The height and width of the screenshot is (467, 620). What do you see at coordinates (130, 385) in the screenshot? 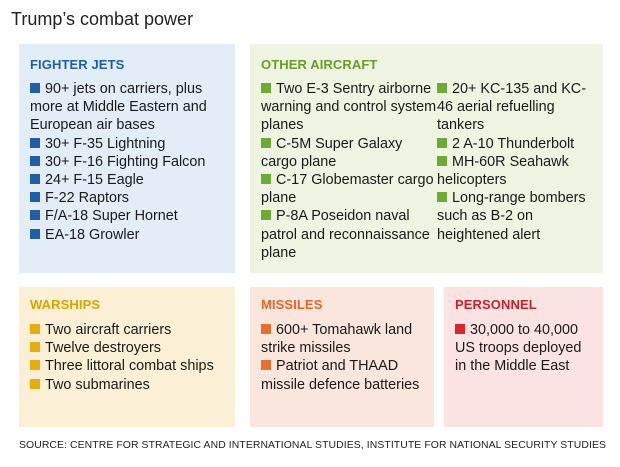
I see `list-item: Two submarines` at bounding box center [130, 385].